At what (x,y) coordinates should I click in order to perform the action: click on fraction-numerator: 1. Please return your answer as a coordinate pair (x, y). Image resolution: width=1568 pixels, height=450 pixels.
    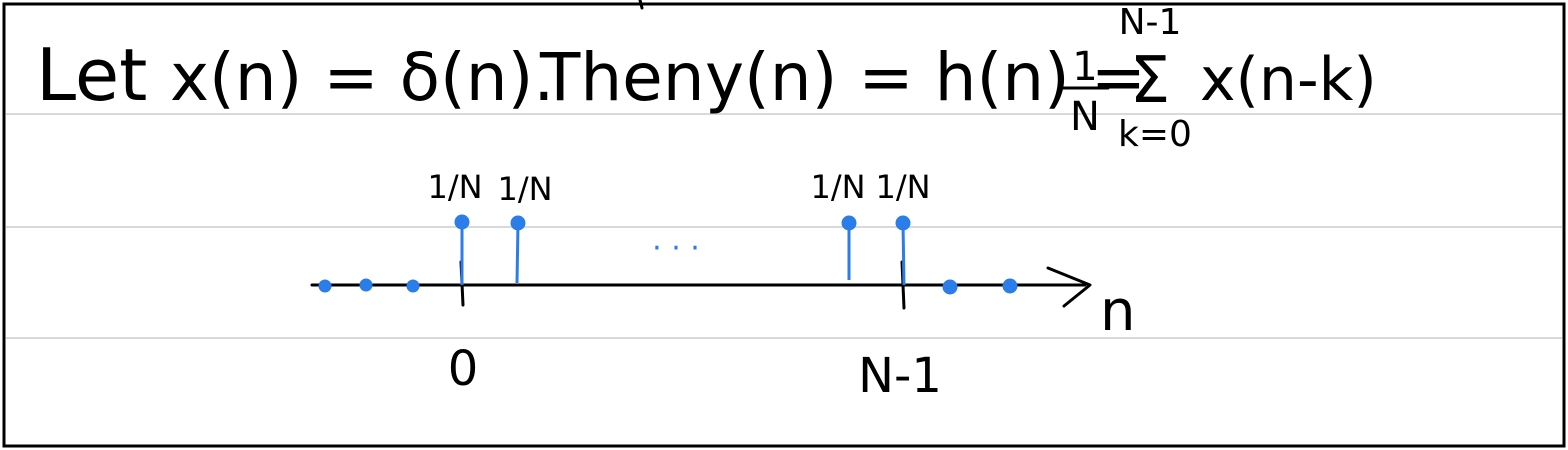
    Looking at the image, I should click on (1084, 67).